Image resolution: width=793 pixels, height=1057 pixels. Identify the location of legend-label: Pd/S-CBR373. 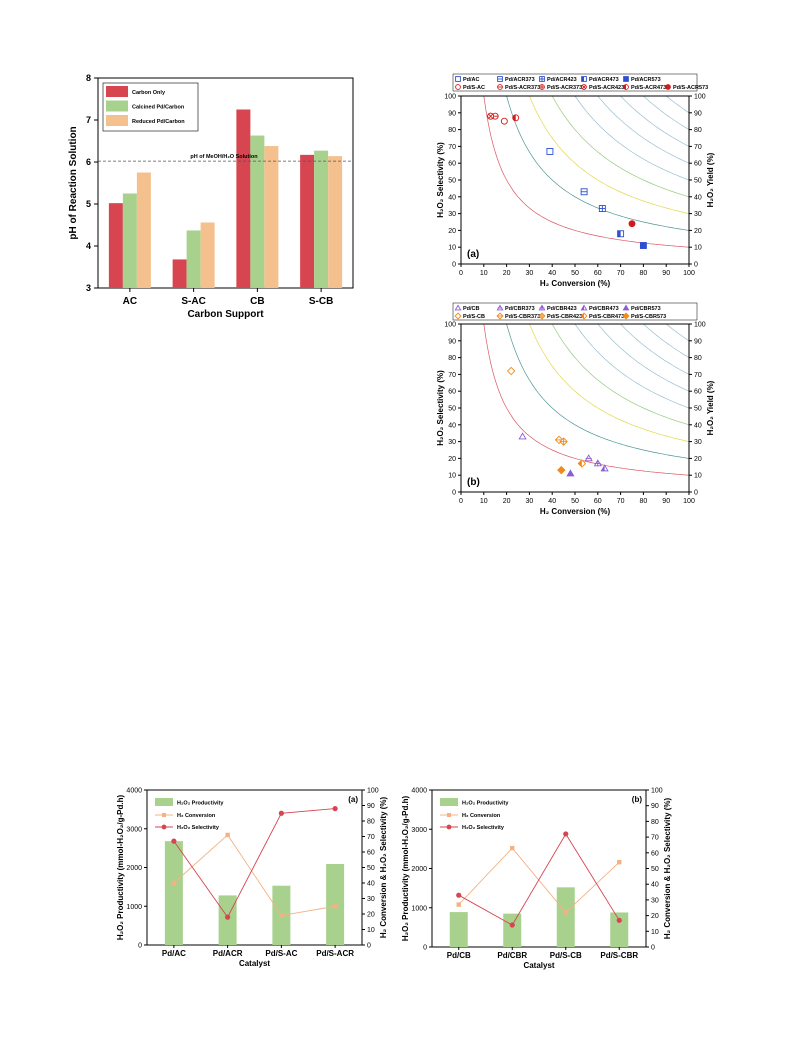
(522, 317).